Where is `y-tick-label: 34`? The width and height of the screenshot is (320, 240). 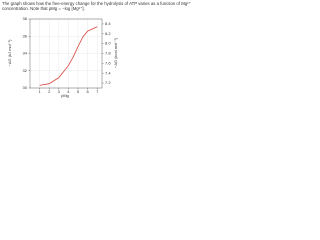 y-tick-label: 34 is located at coordinates (25, 53).